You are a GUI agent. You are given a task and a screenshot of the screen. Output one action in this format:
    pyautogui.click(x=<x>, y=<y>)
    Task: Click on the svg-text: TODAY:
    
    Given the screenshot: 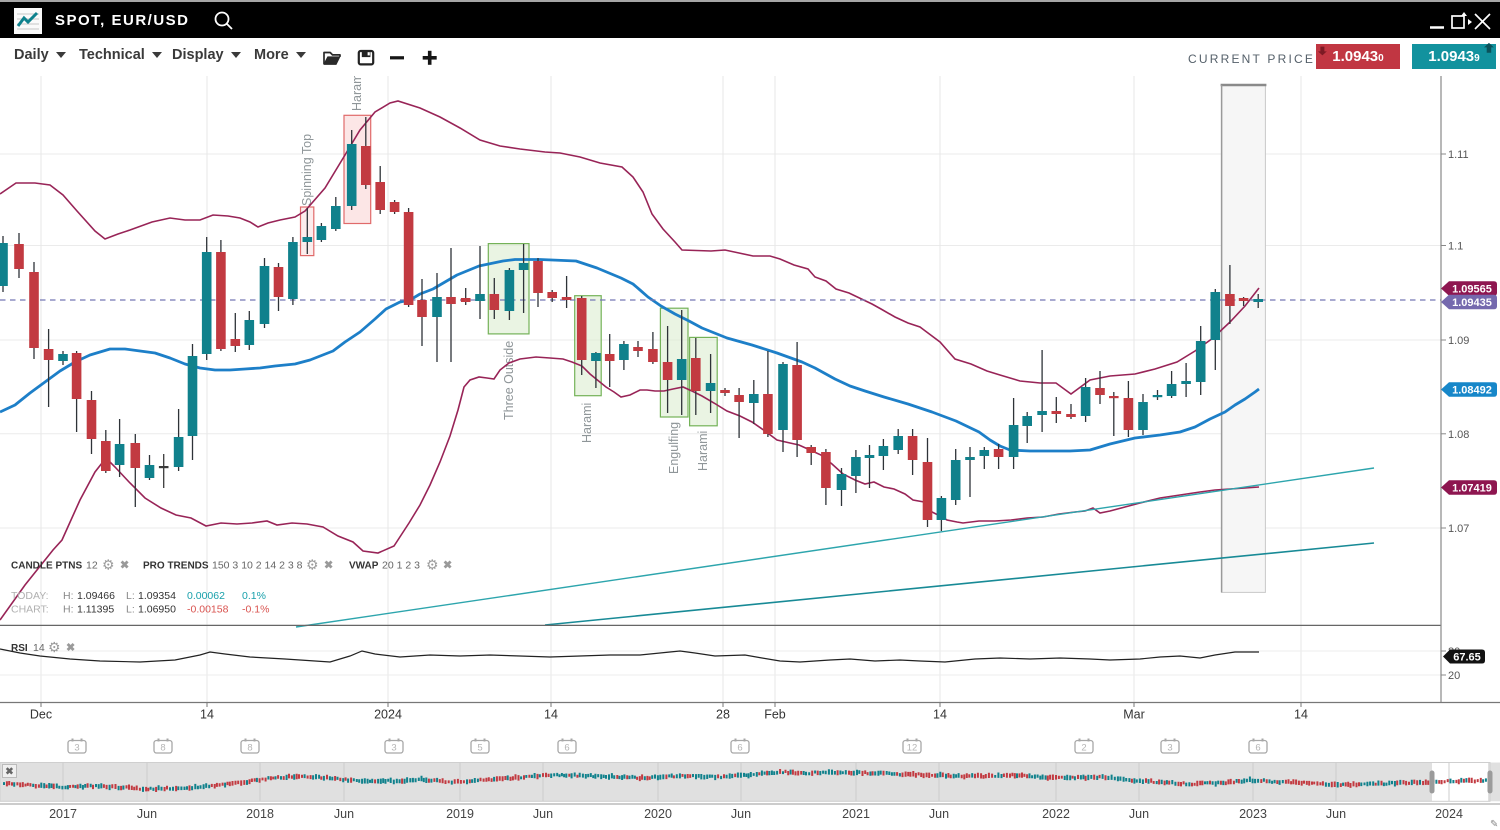 What is the action you would take?
    pyautogui.click(x=30, y=596)
    